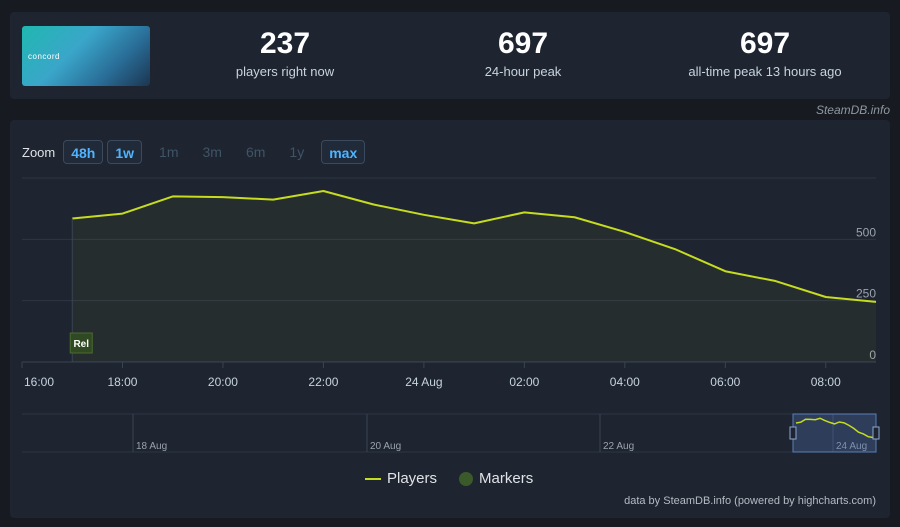 The image size is (900, 527). I want to click on players-legend-line, so click(373, 478).